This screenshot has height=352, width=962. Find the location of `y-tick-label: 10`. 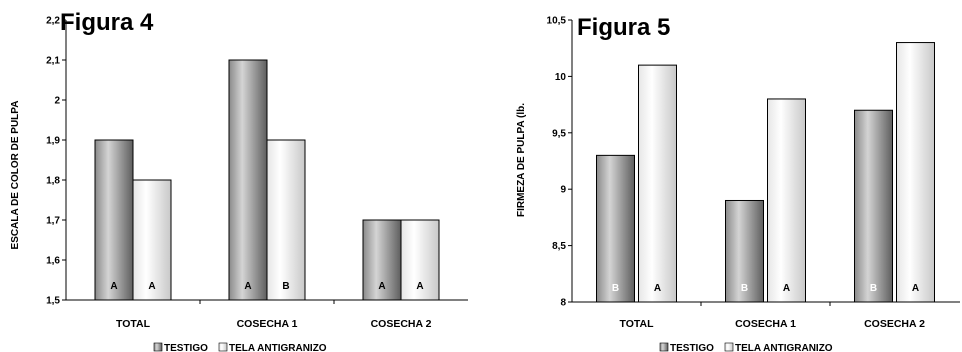

y-tick-label: 10 is located at coordinates (561, 77).